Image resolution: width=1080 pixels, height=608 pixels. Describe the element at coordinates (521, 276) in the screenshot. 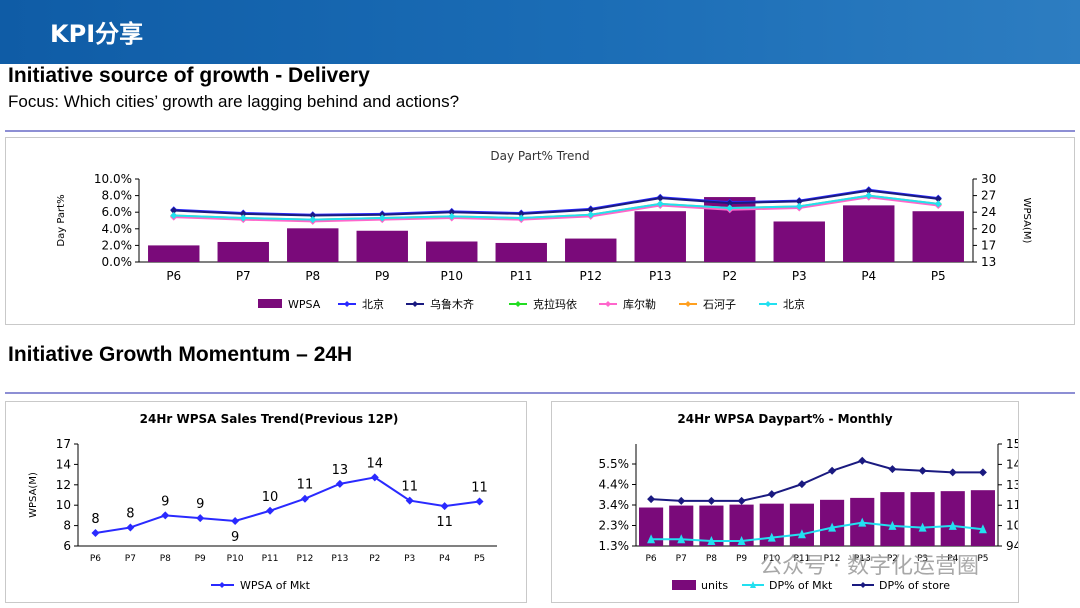

I see `chart1-xtick-label: P11` at that location.